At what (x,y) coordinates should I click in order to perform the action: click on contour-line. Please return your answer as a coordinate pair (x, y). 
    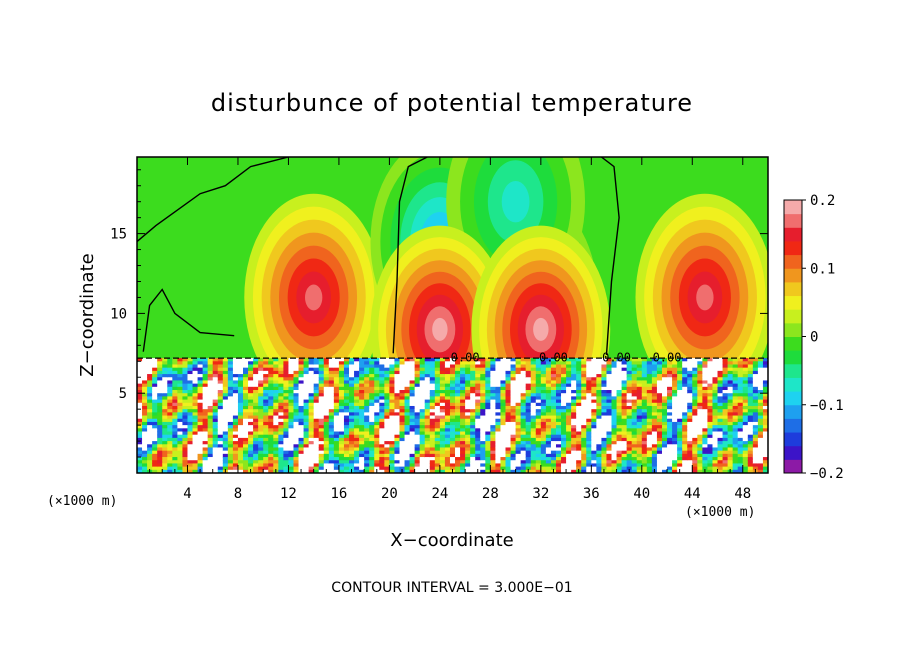
    Looking at the image, I should click on (410, 255).